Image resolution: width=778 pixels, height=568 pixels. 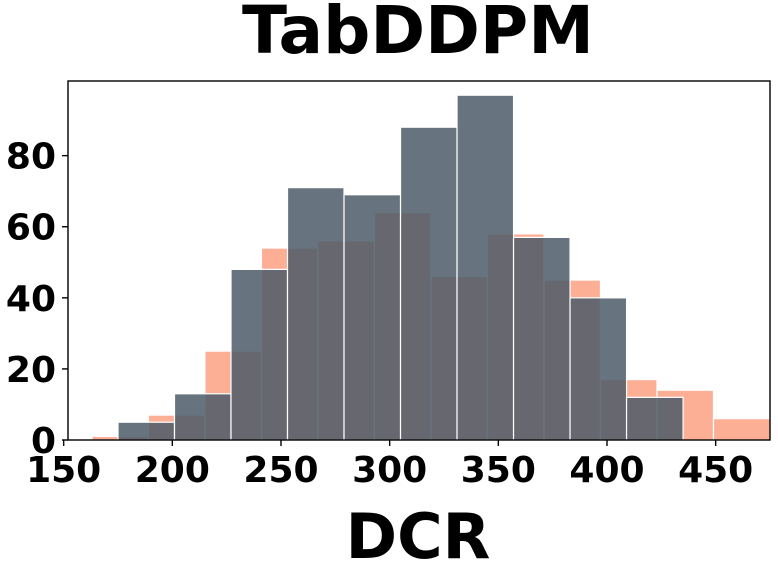 What do you see at coordinates (172, 470) in the screenshot?
I see `x-tick-label: 200` at bounding box center [172, 470].